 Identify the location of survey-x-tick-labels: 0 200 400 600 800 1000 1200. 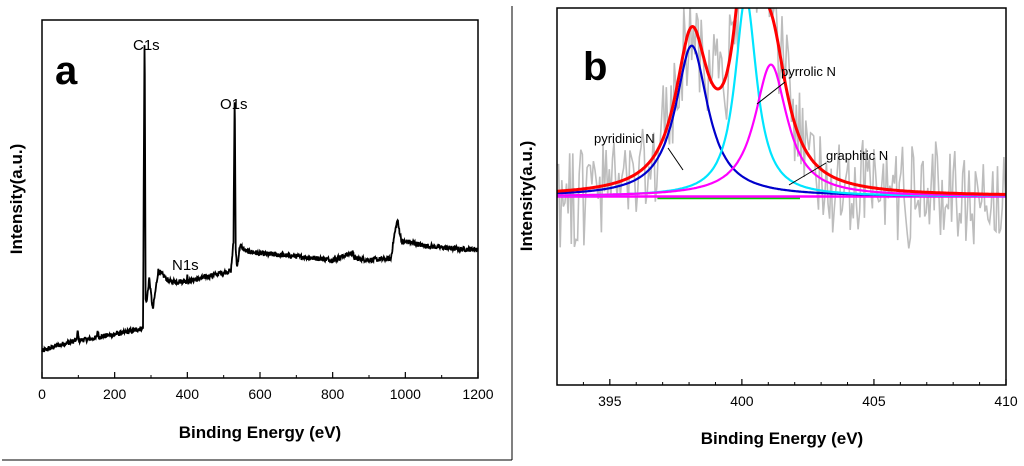
(266, 394).